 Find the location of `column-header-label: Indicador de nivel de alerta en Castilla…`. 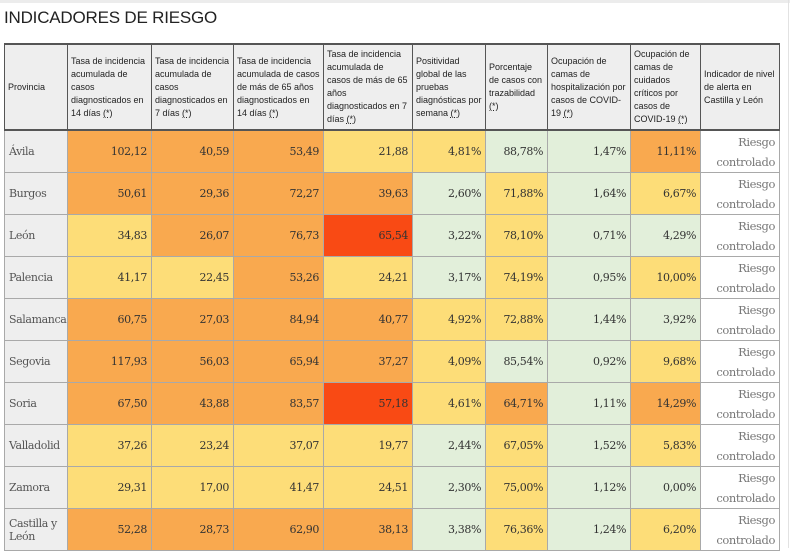

column-header-label: Indicador de nivel de alerta en Castilla… is located at coordinates (739, 86).